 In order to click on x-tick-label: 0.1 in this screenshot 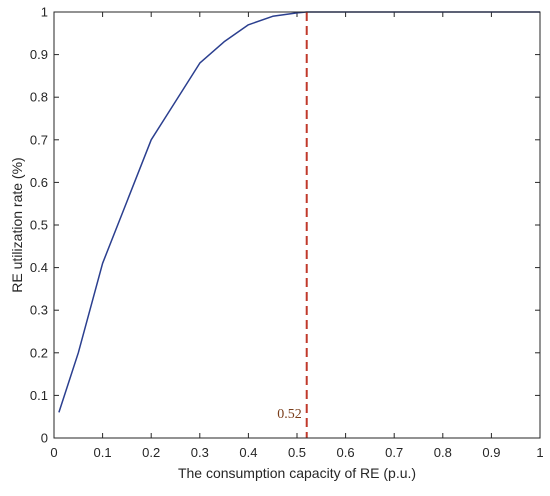, I will do `click(103, 452)`.